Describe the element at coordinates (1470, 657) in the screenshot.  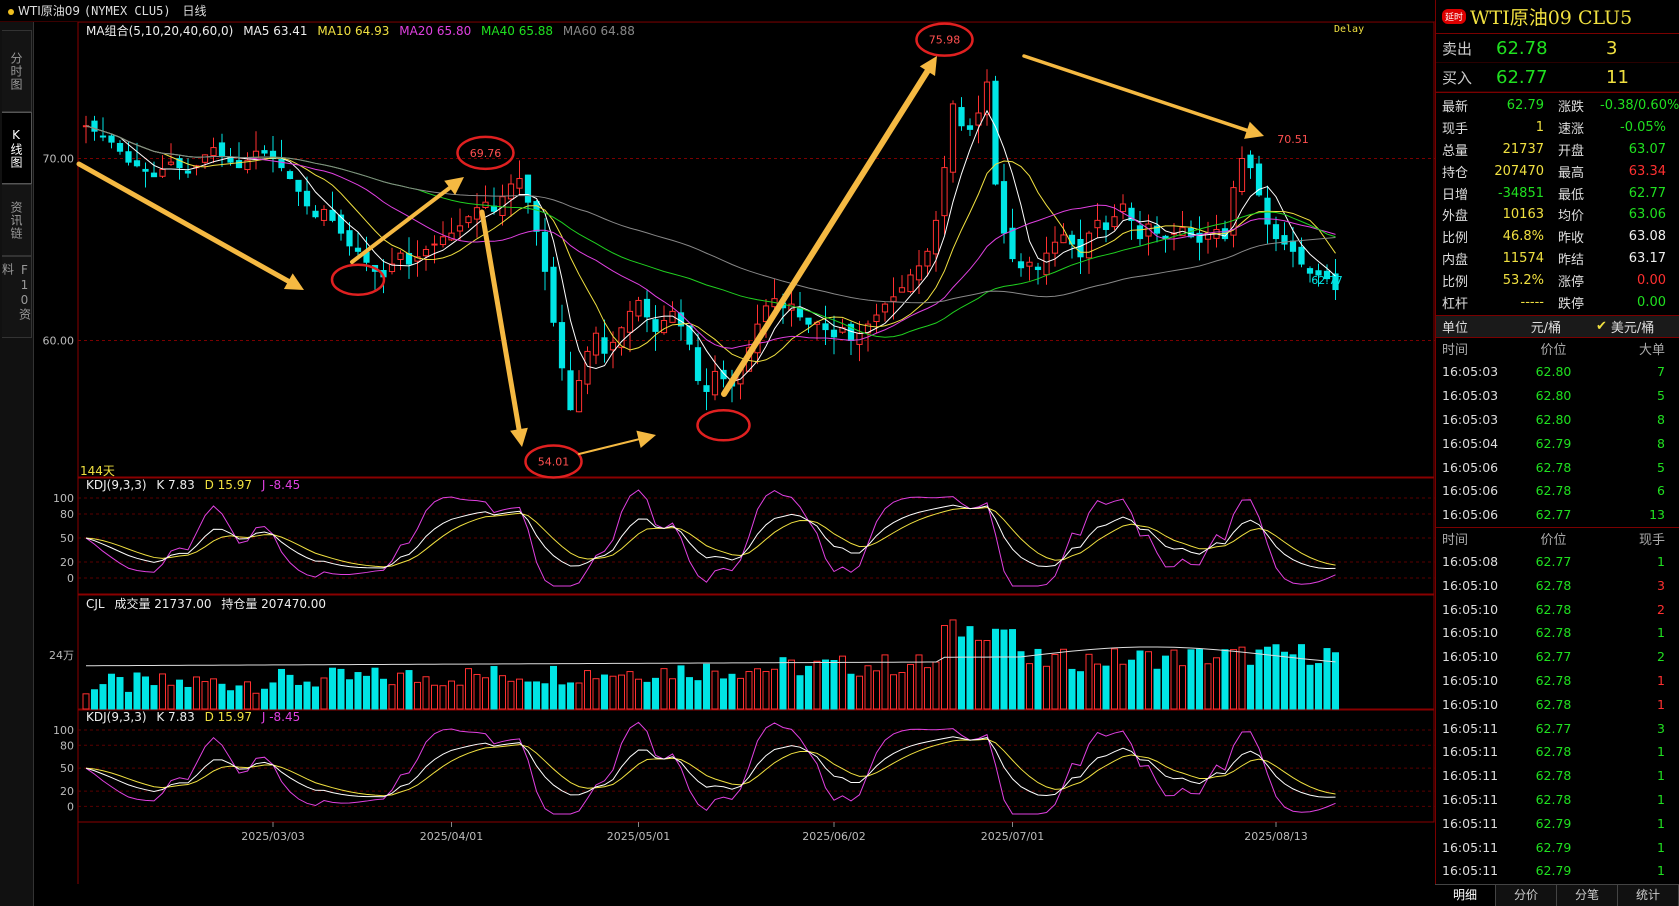
I see `cell-time: 16:05:10` at that location.